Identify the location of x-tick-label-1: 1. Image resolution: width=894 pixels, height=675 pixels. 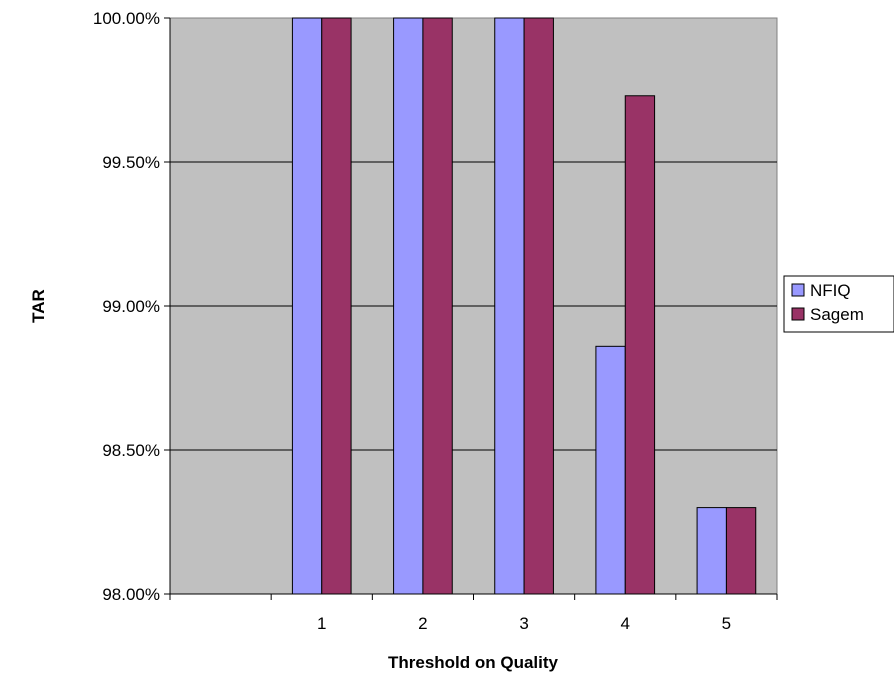
(321, 623).